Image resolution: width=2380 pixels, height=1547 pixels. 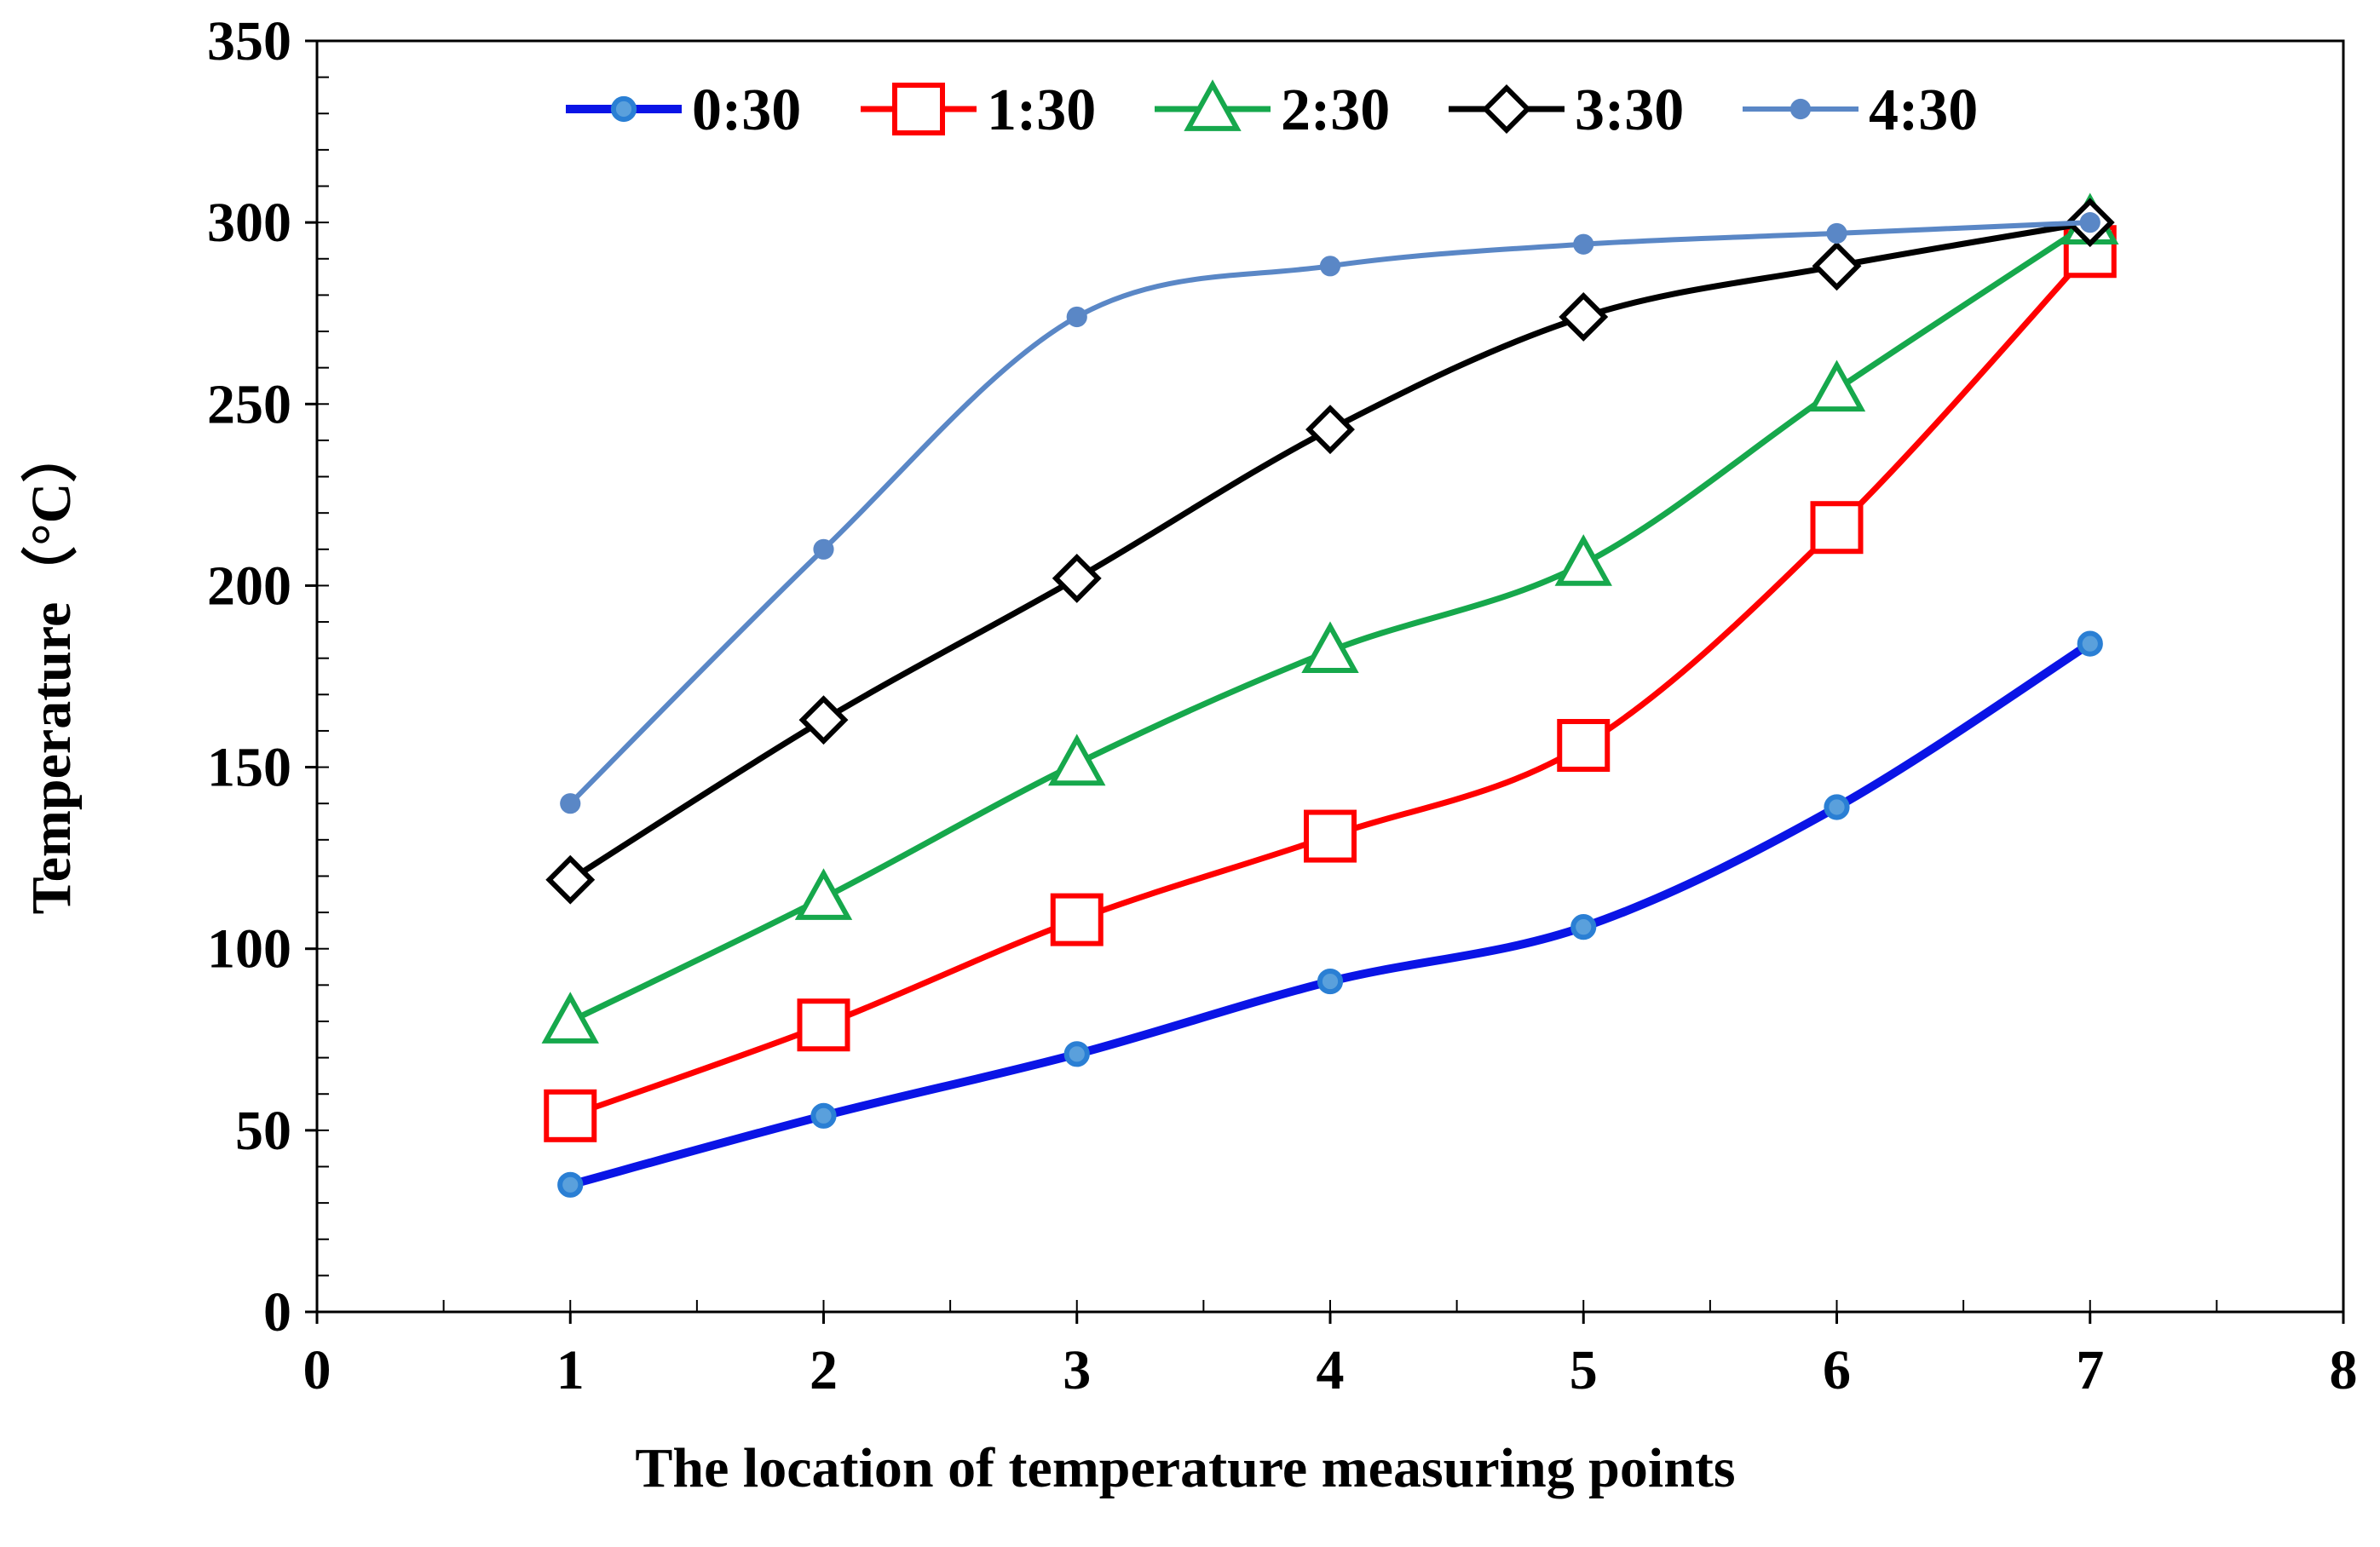 I want to click on y-axis-title: Temperature（°C）, so click(x=51, y=671).